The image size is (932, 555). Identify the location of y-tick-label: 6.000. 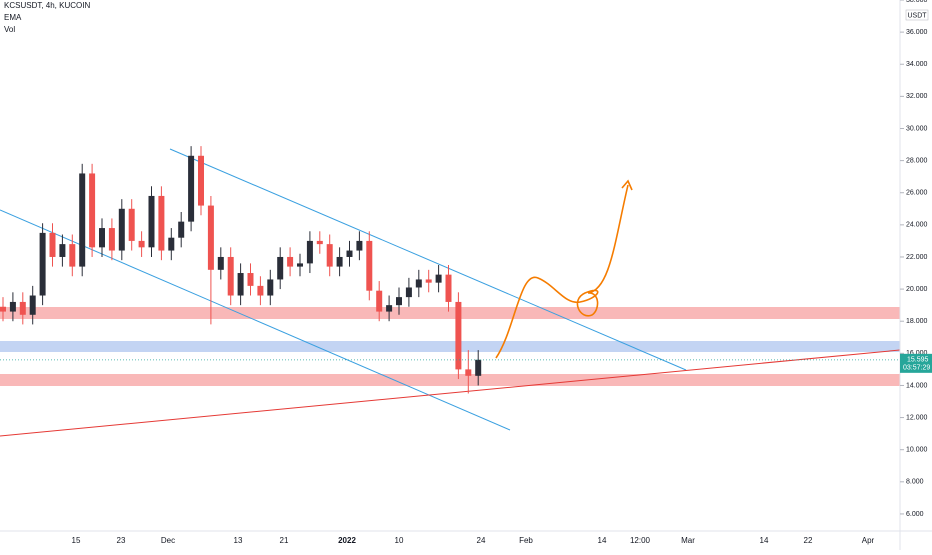
(915, 514).